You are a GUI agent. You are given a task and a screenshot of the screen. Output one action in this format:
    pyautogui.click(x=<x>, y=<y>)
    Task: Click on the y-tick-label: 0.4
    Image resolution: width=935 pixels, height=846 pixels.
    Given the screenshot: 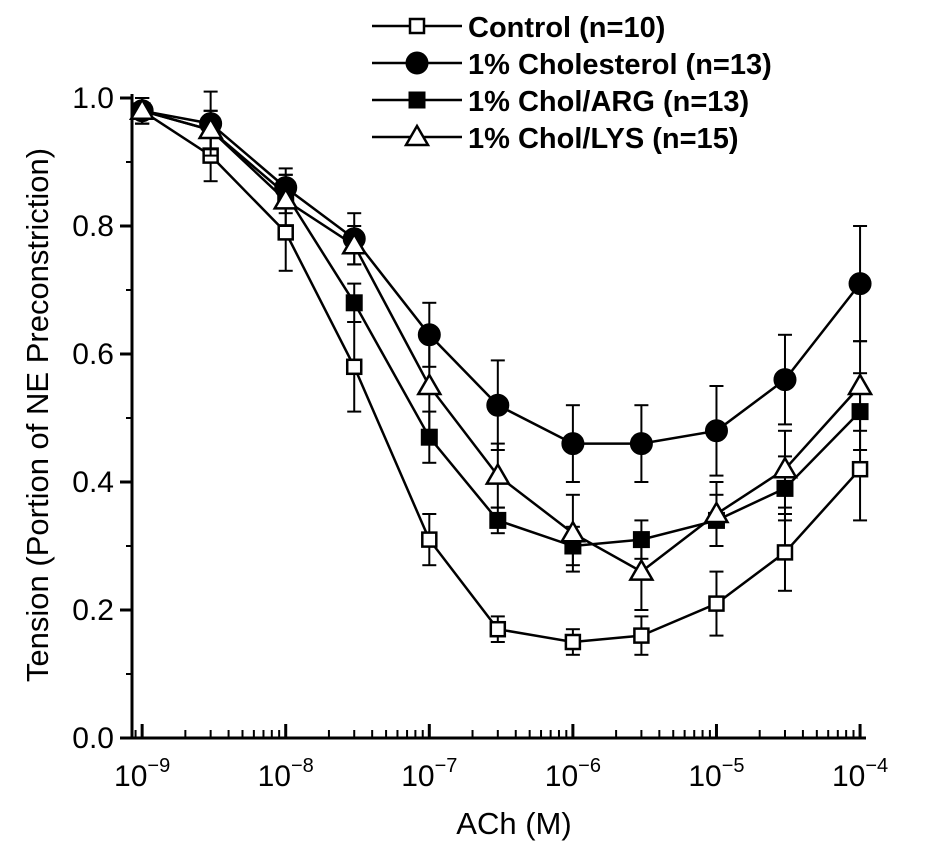 What is the action you would take?
    pyautogui.click(x=93, y=482)
    